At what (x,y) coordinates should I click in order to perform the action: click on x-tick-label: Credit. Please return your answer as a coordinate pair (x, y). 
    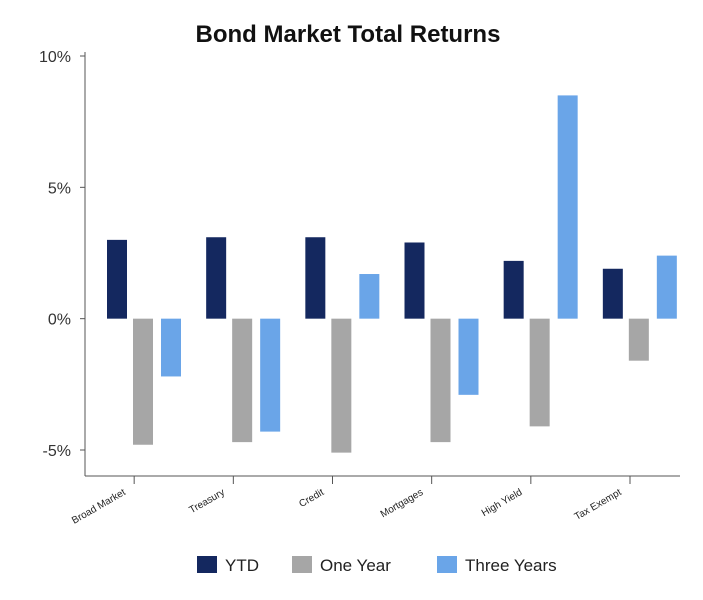
    Looking at the image, I should click on (311, 498).